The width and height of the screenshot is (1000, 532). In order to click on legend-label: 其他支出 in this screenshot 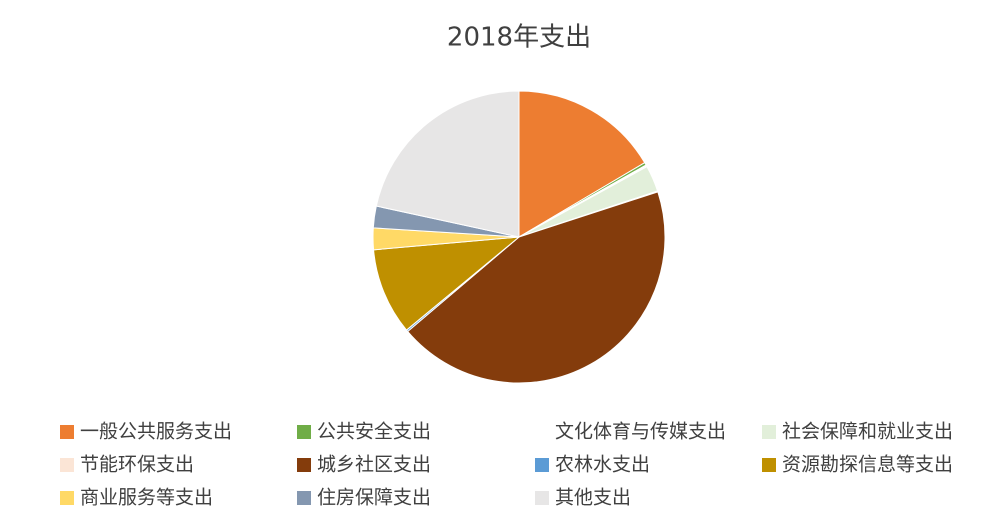, I will do `click(593, 498)`.